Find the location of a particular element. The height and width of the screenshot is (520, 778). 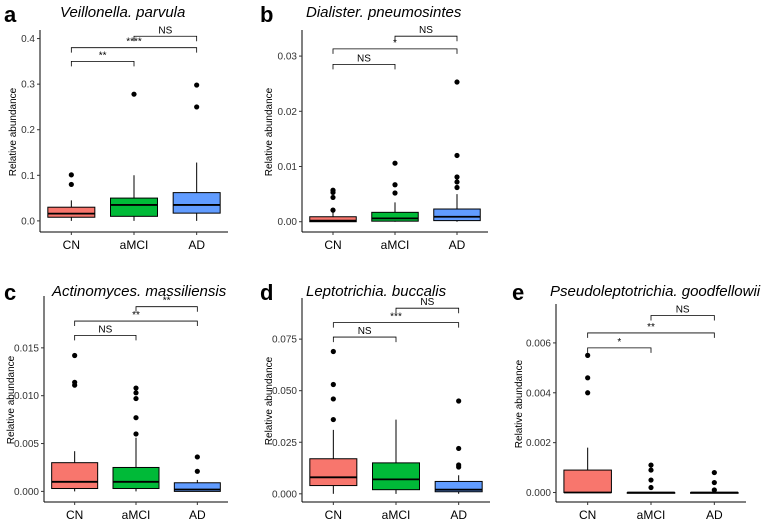

panel-letter: a is located at coordinates (10, 14).